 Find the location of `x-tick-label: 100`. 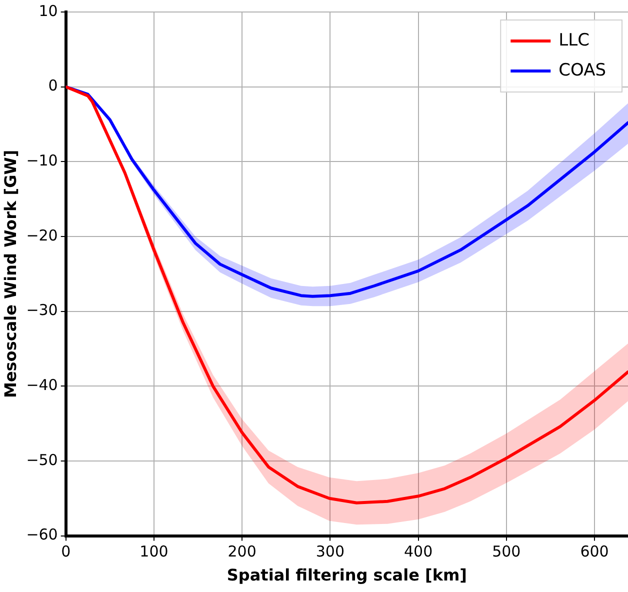

x-tick-label: 100 is located at coordinates (154, 551).